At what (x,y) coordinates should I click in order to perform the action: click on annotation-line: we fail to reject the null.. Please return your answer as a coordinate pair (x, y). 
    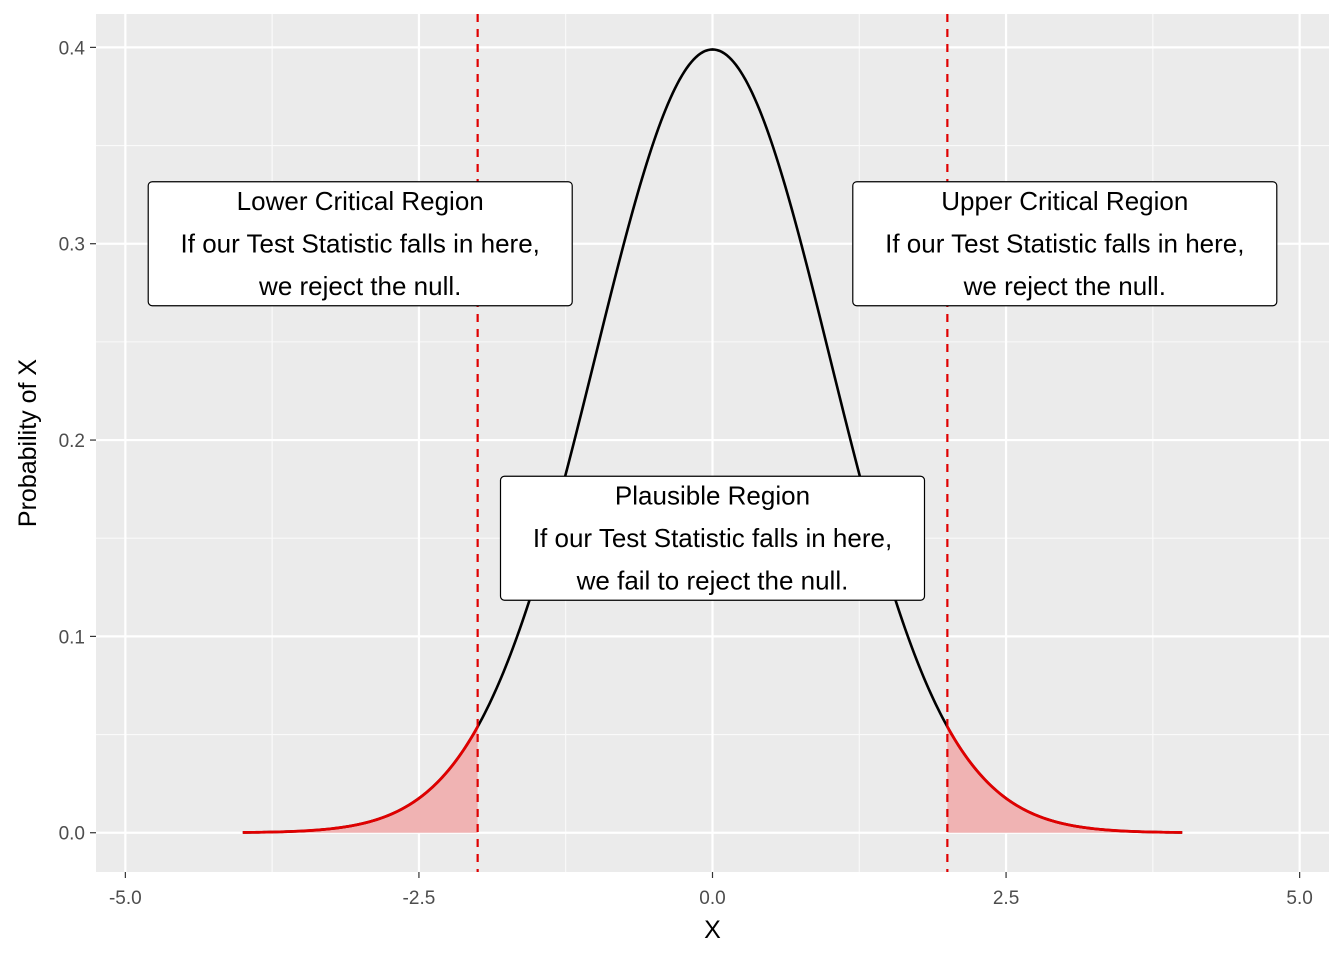
    Looking at the image, I should click on (712, 581).